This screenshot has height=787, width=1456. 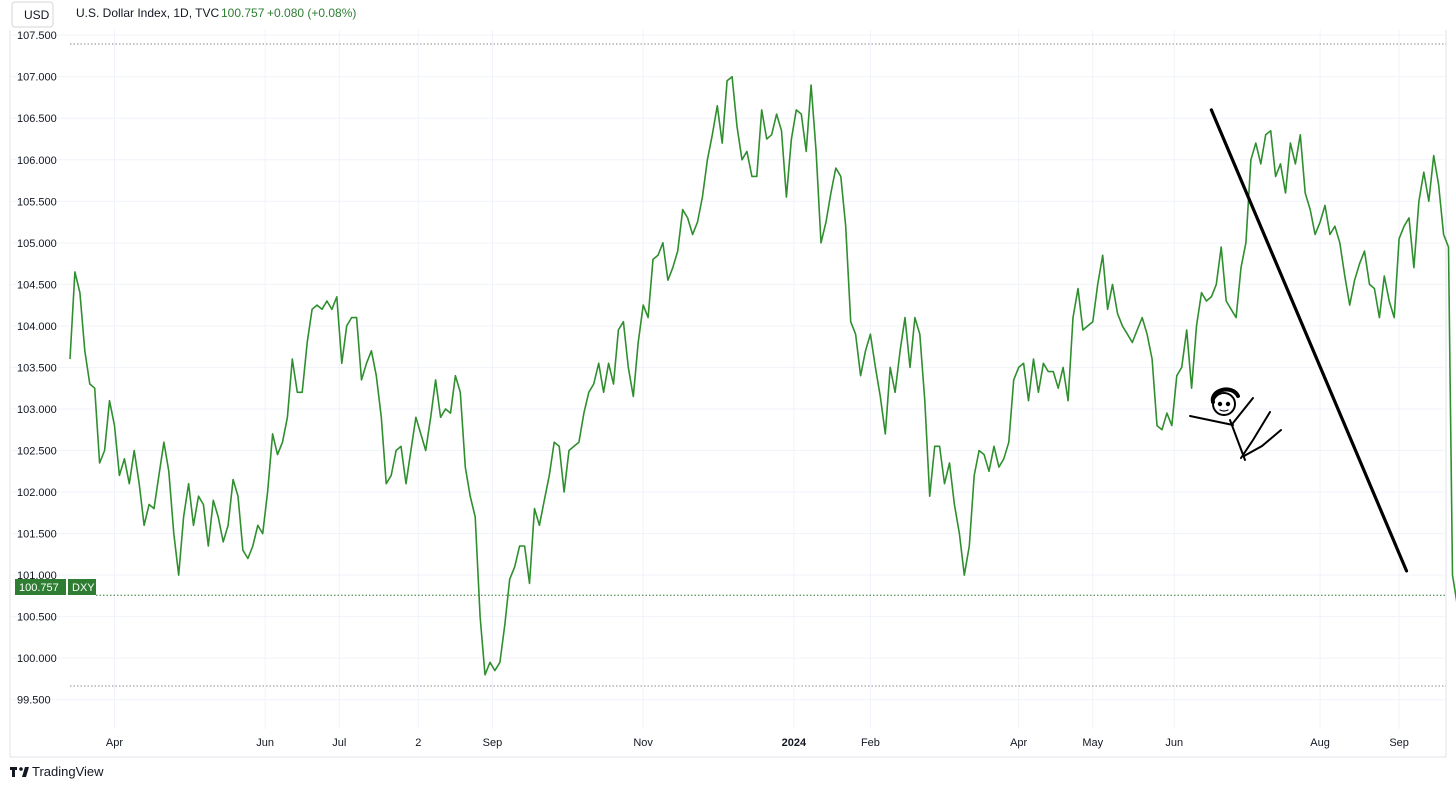 I want to click on tradingview-logo: TradingView, so click(x=57, y=771).